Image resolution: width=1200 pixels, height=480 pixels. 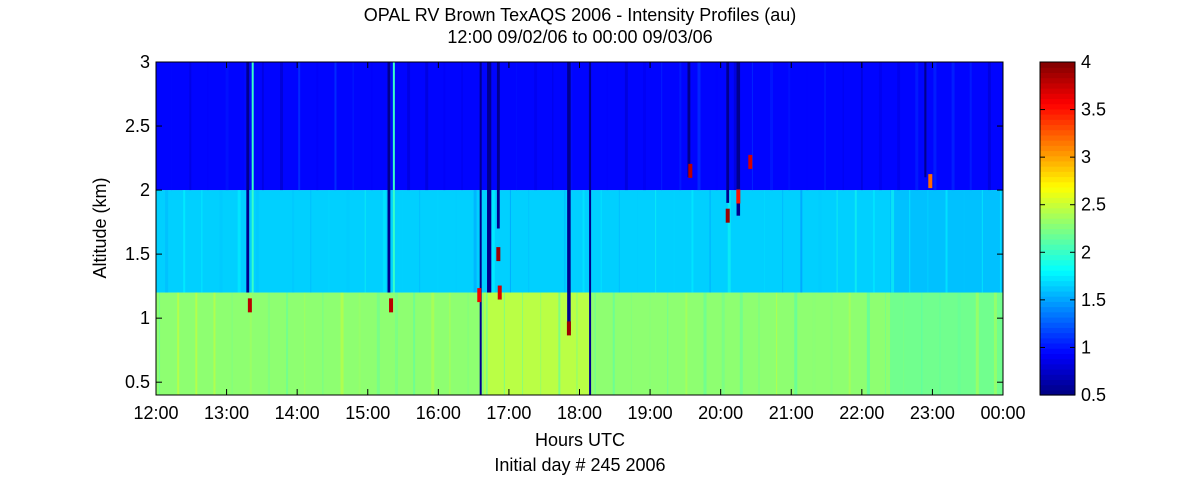 What do you see at coordinates (438, 413) in the screenshot?
I see `x-tick-label: 16:00` at bounding box center [438, 413].